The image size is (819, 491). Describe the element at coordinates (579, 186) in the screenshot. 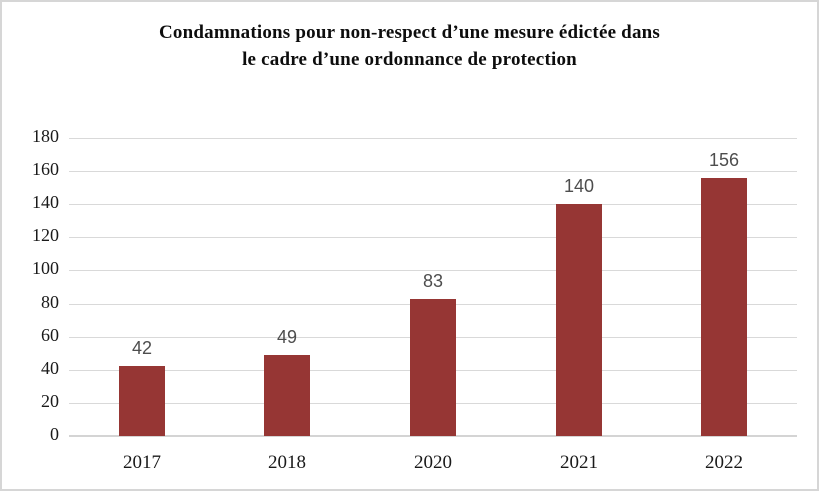

I see `bar-value-label-2021: 140` at that location.